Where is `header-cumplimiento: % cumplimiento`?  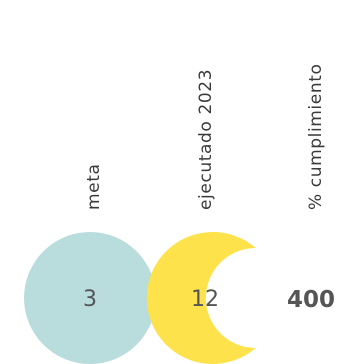 header-cumplimiento: % cumplimiento is located at coordinates (316, 137).